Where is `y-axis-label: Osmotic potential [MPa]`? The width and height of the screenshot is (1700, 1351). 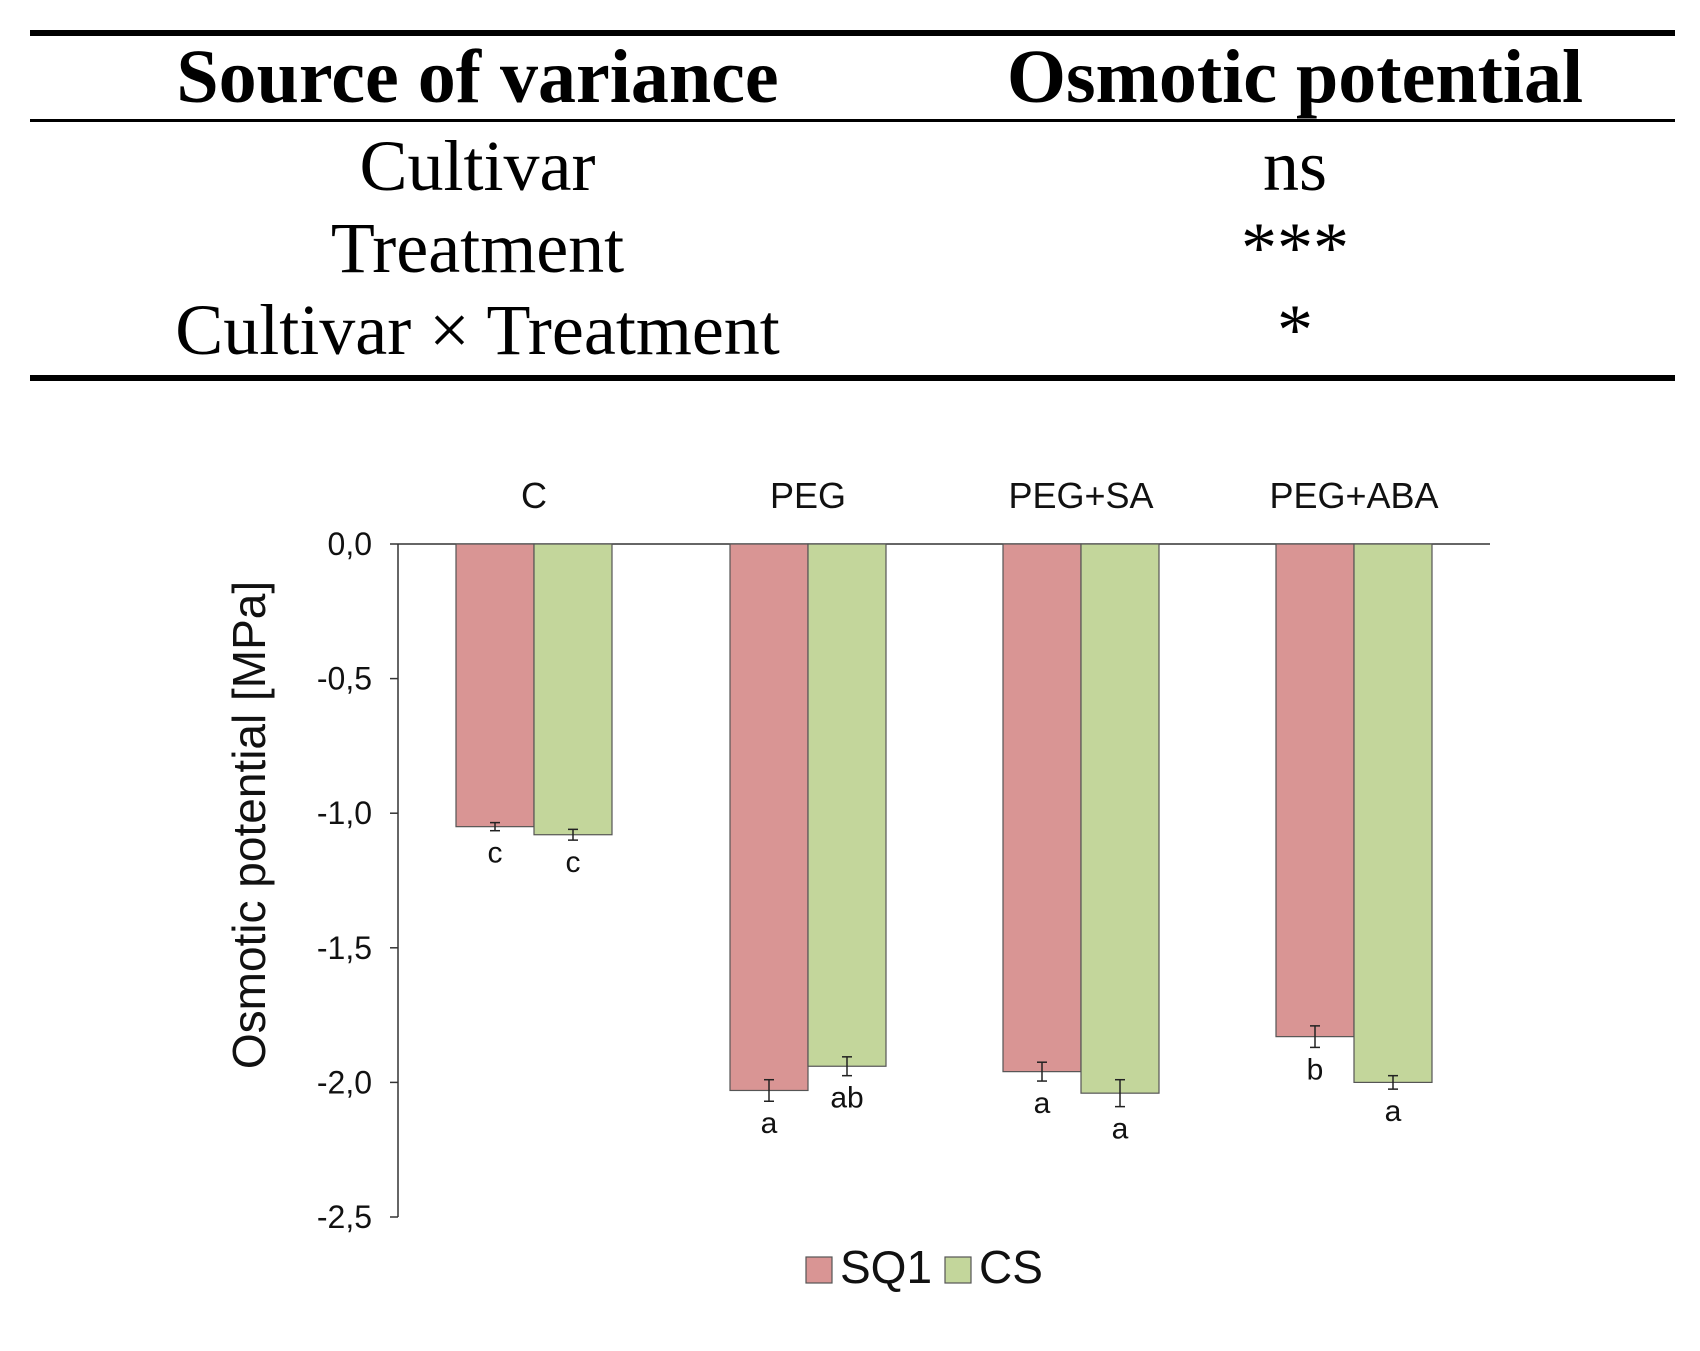 y-axis-label: Osmotic potential [MPa] is located at coordinates (249, 825).